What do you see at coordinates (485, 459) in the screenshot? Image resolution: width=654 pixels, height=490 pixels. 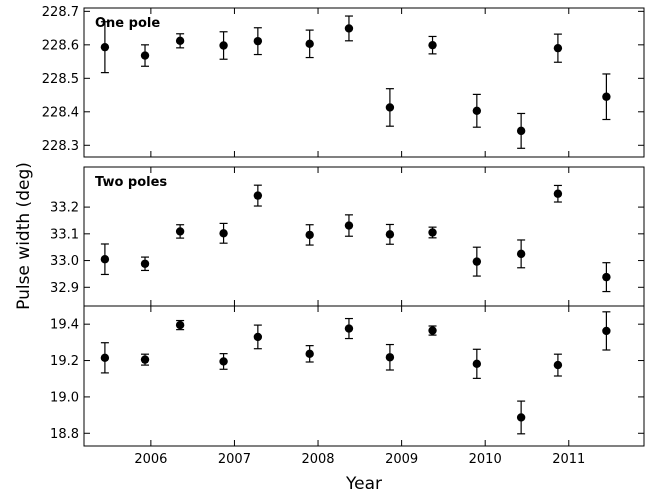 I see `x-tick-label: 2010` at bounding box center [485, 459].